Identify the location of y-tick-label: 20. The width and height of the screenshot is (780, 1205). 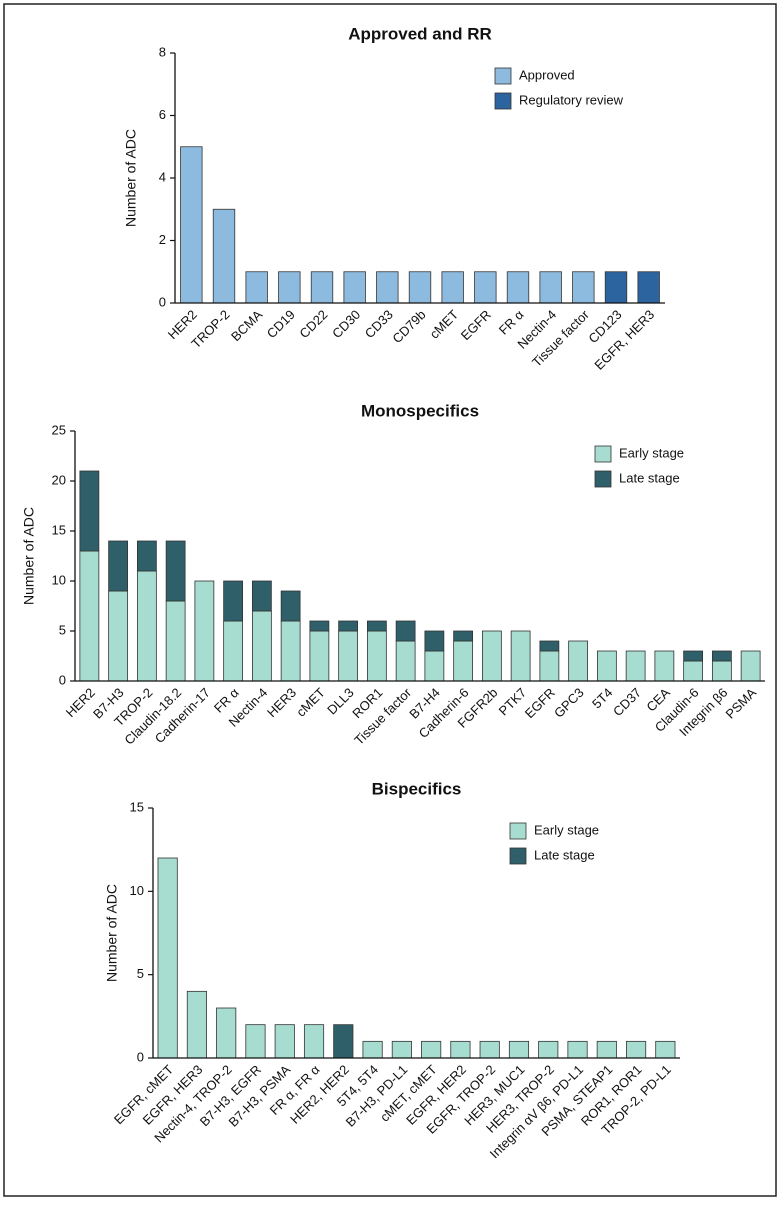
(59, 479).